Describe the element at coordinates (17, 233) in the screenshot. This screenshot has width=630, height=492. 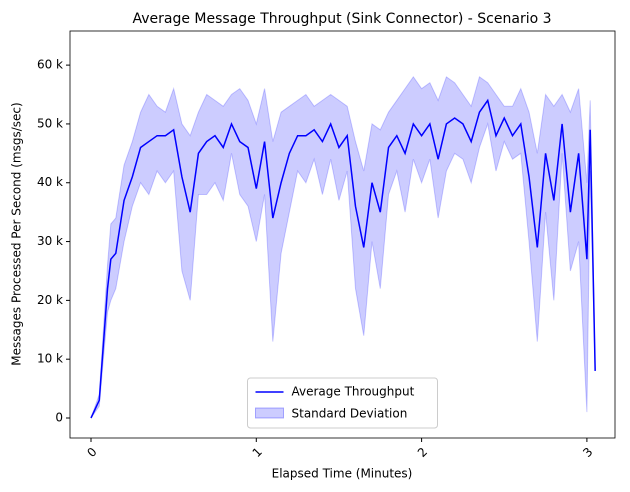
I see `y-axis-label: Messages Processed Per Second (msgs/sec)` at that location.